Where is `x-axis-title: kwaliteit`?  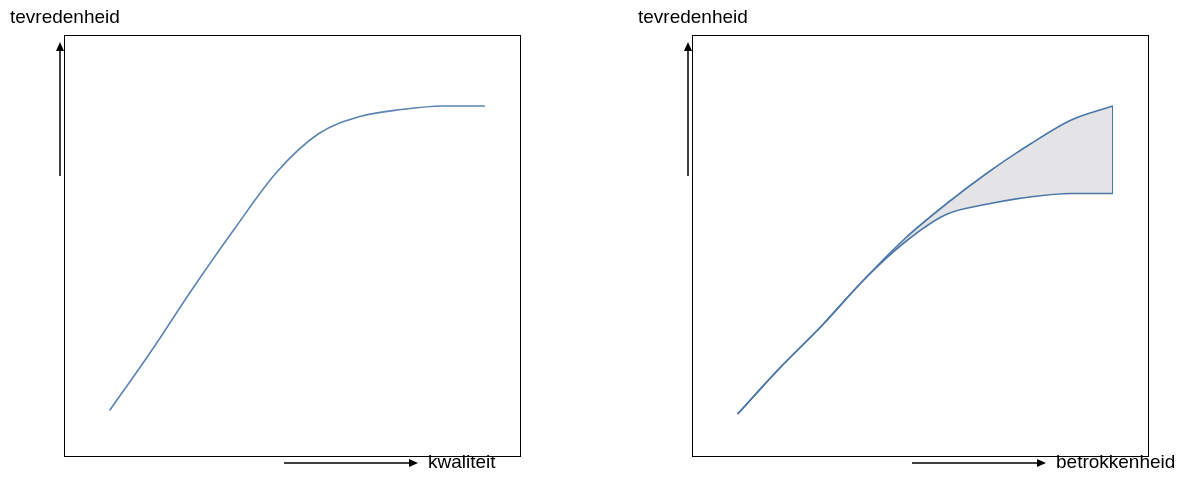 x-axis-title: kwaliteit is located at coordinates (462, 462).